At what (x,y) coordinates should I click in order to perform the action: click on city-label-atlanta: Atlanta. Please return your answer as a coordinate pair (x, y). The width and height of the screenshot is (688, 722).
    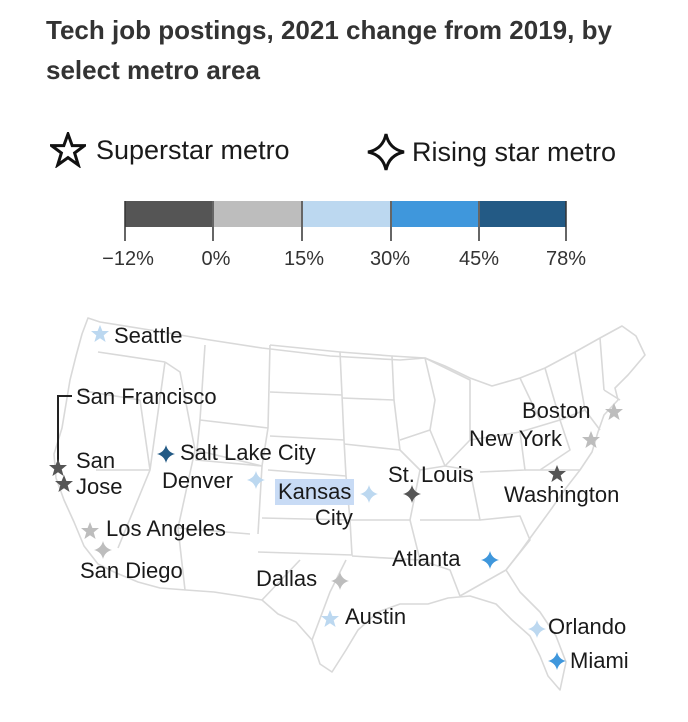
    Looking at the image, I should click on (426, 558).